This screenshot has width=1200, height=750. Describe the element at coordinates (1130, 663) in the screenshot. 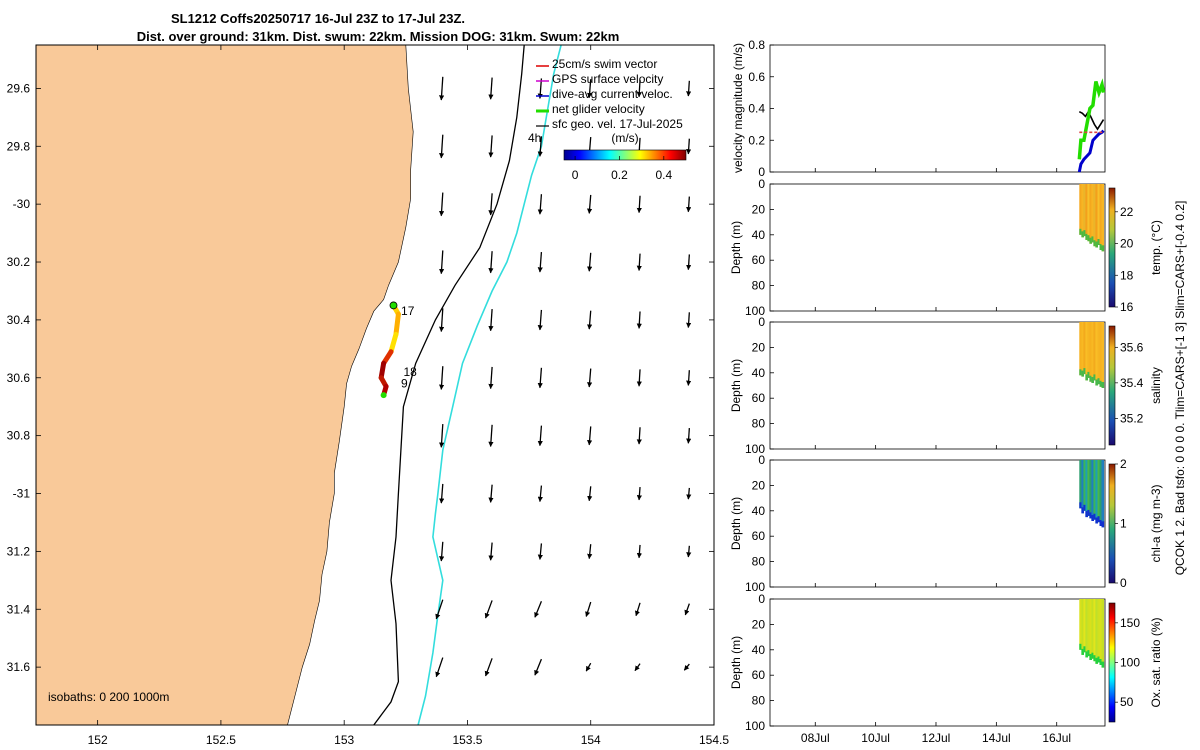

I see `colorbar-tick-label: 100` at that location.